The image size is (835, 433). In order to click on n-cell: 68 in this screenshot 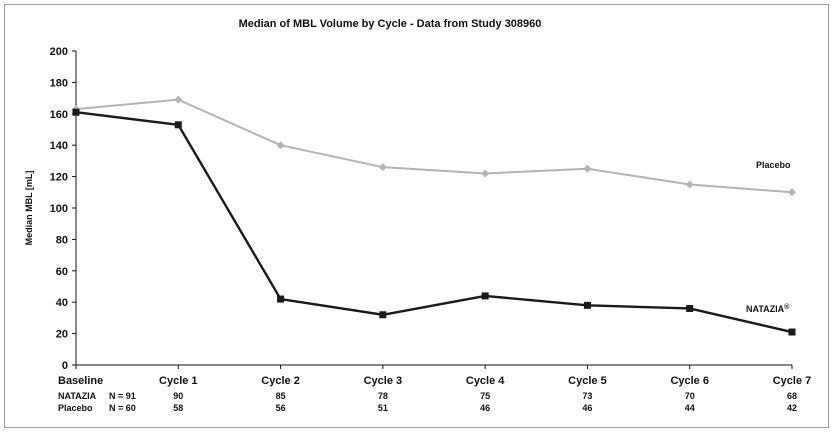, I will do `click(792, 396)`.